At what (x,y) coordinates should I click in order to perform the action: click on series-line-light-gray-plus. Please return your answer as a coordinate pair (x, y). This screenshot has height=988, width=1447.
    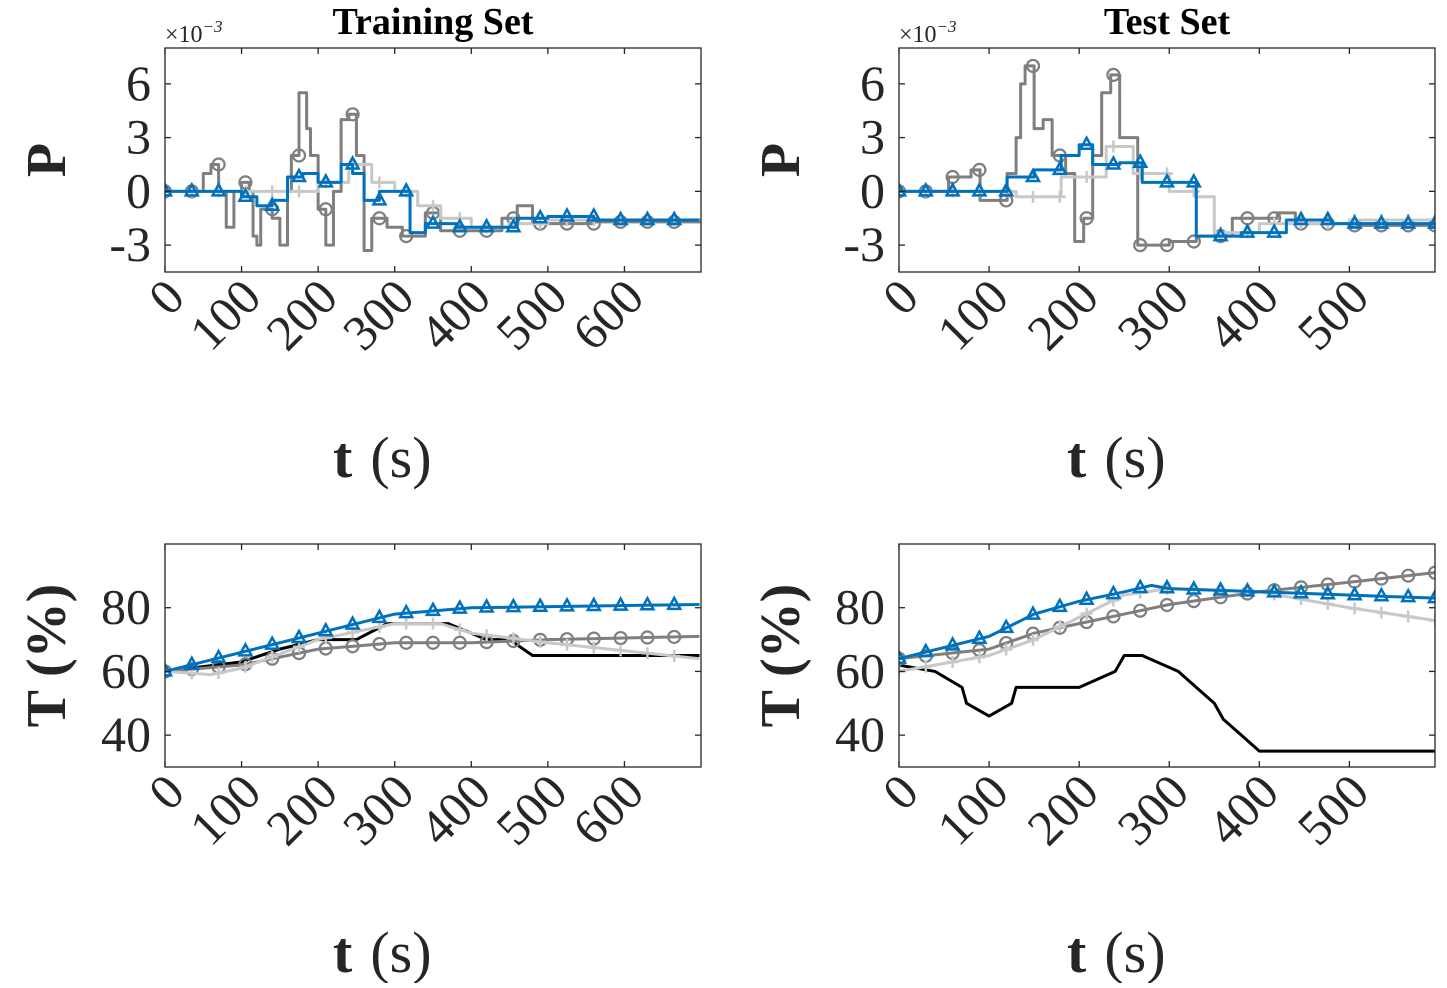
    Looking at the image, I should click on (433, 195).